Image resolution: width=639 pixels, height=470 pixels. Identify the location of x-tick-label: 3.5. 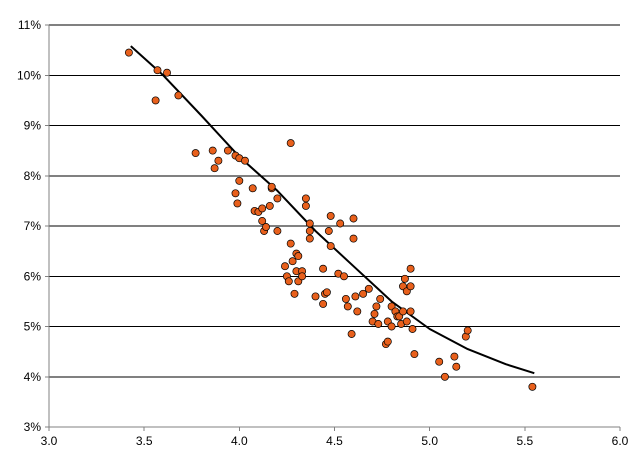
(144, 441).